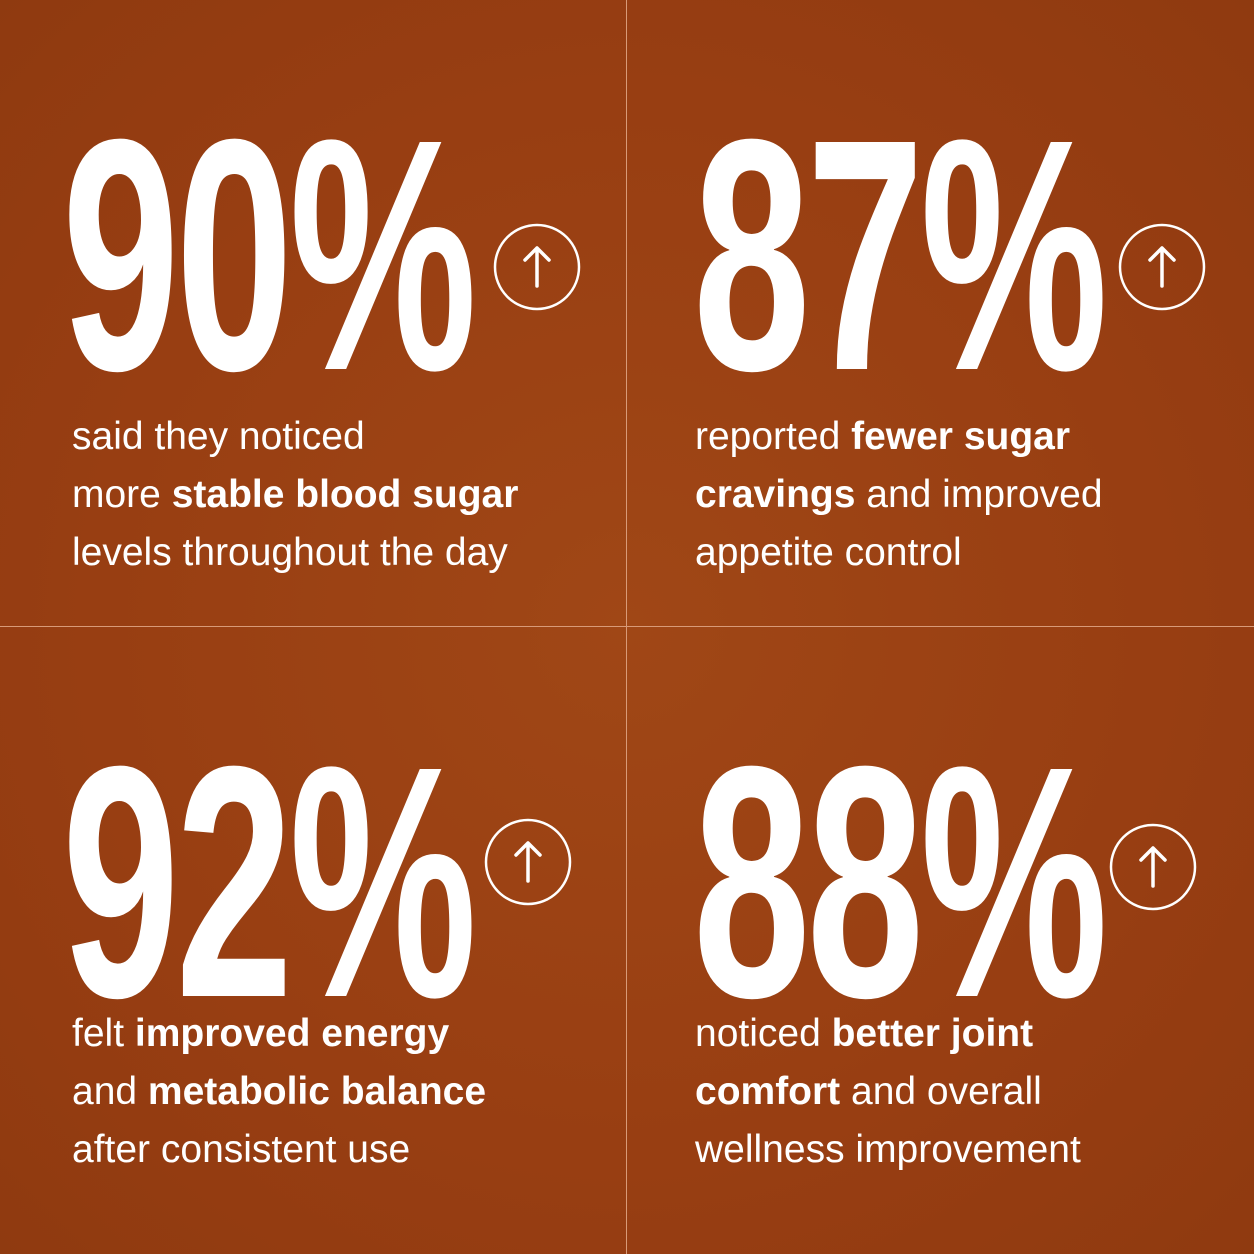 The width and height of the screenshot is (1254, 1254). I want to click on stat-value: 87%, so click(900, 254).